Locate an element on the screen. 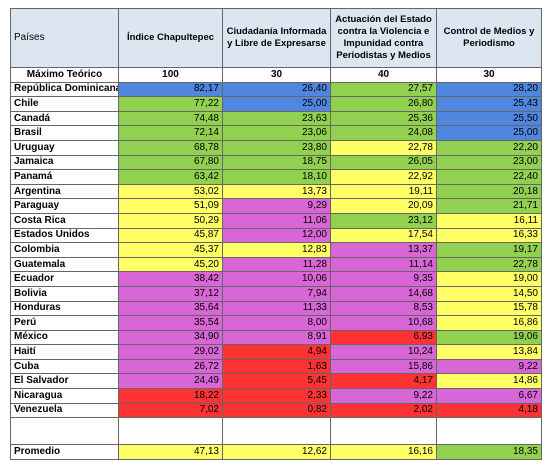  country-name: Guatemala is located at coordinates (64, 264).